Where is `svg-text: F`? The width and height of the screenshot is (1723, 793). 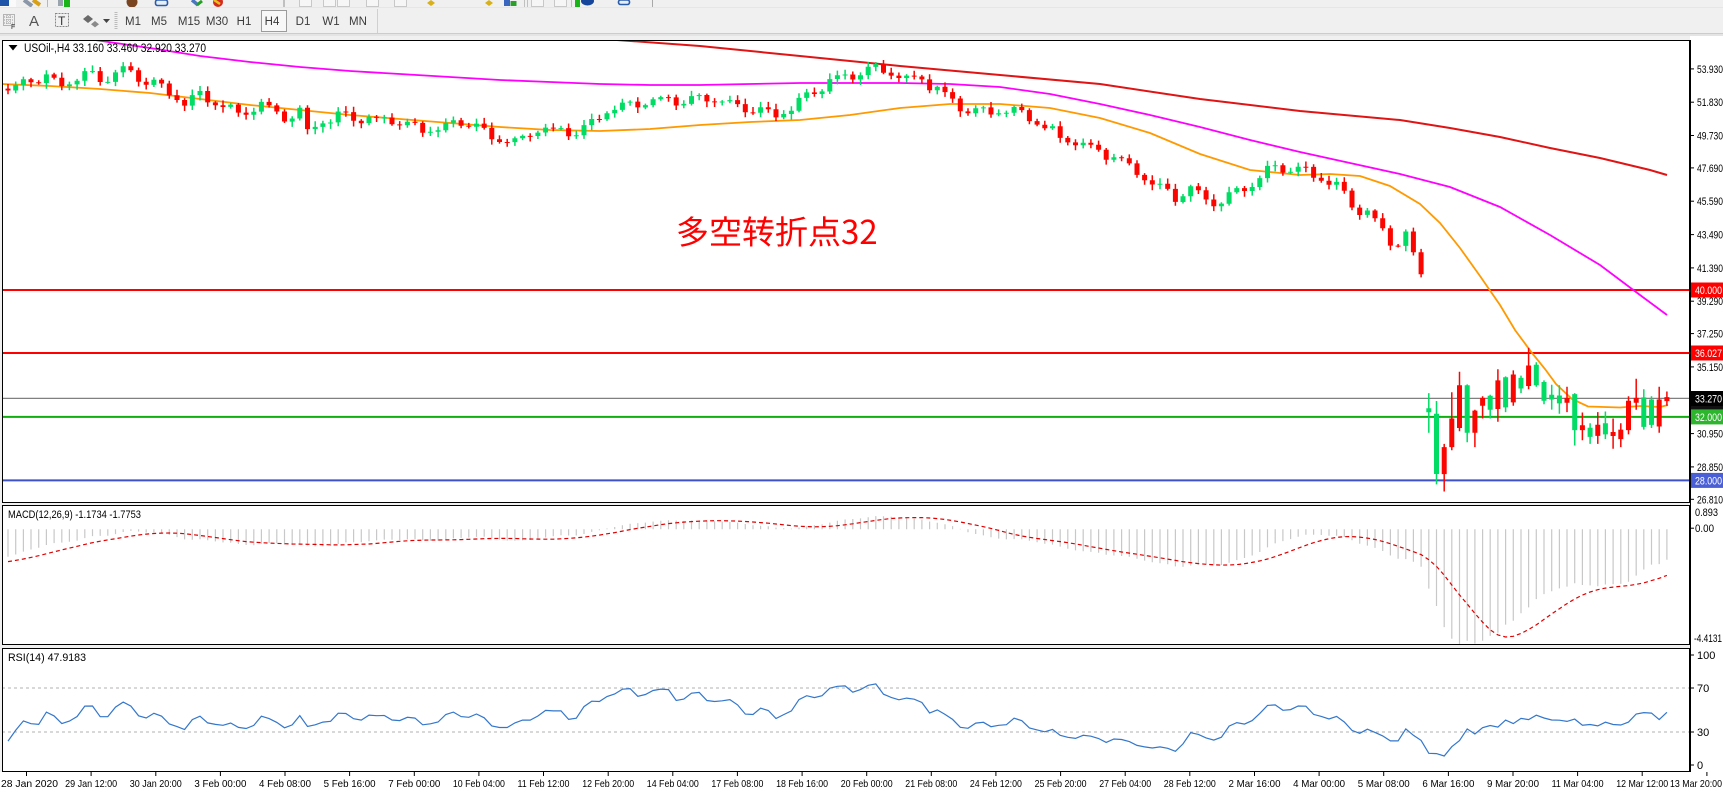 svg-text: F is located at coordinates (13, 27).